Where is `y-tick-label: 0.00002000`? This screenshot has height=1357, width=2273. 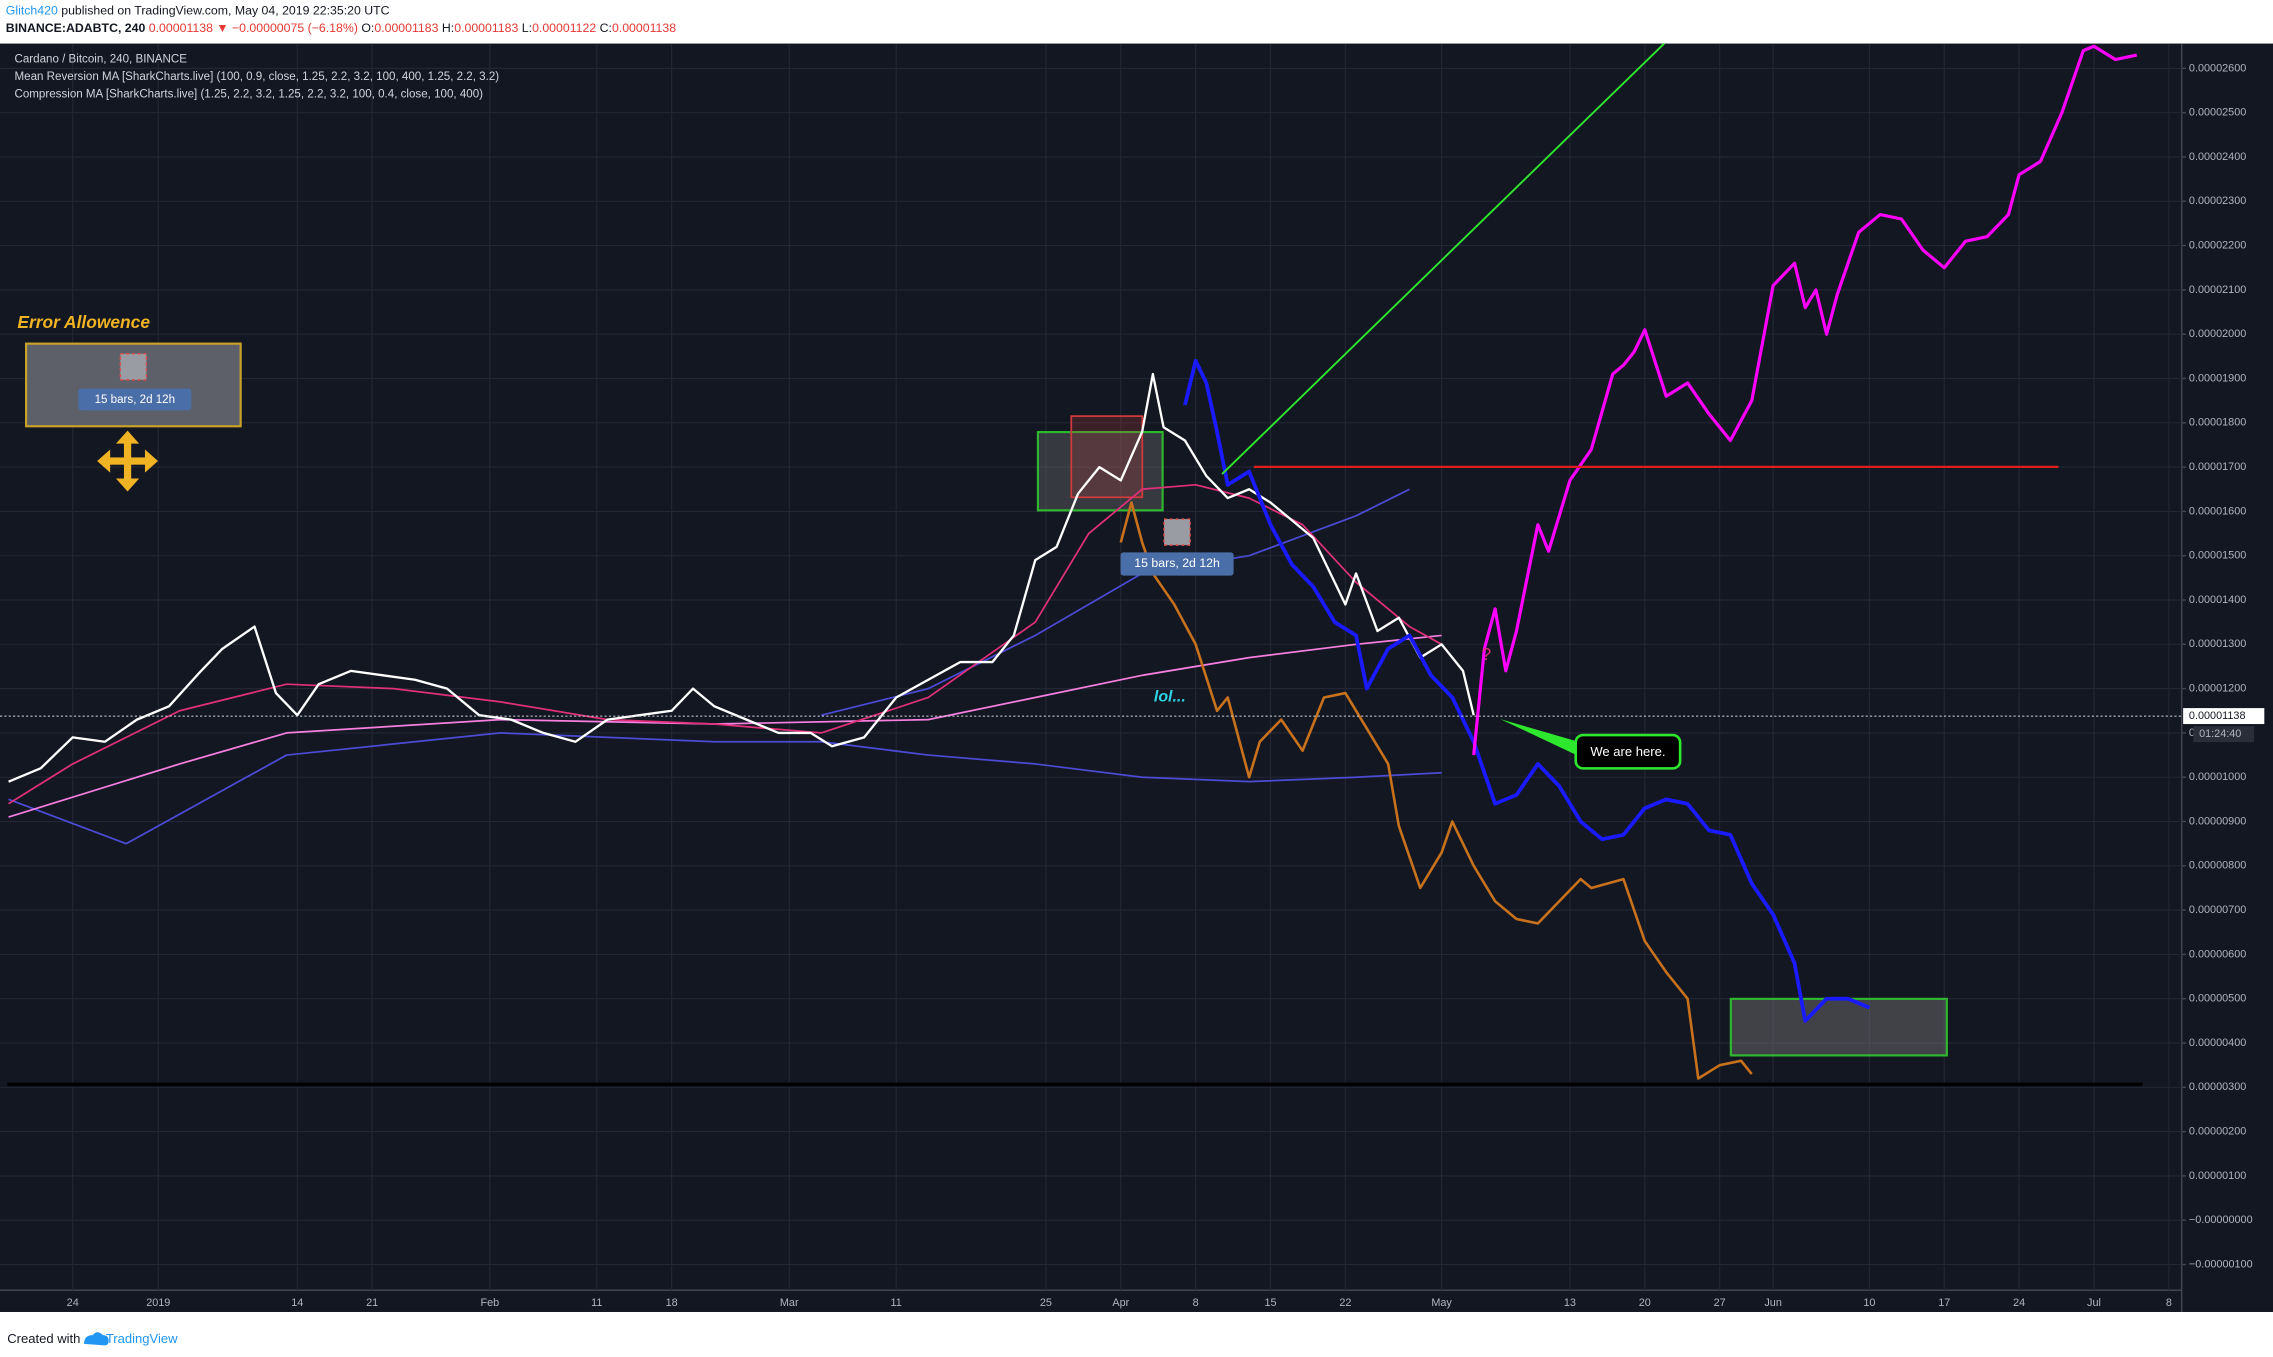 y-tick-label: 0.00002000 is located at coordinates (2217, 334).